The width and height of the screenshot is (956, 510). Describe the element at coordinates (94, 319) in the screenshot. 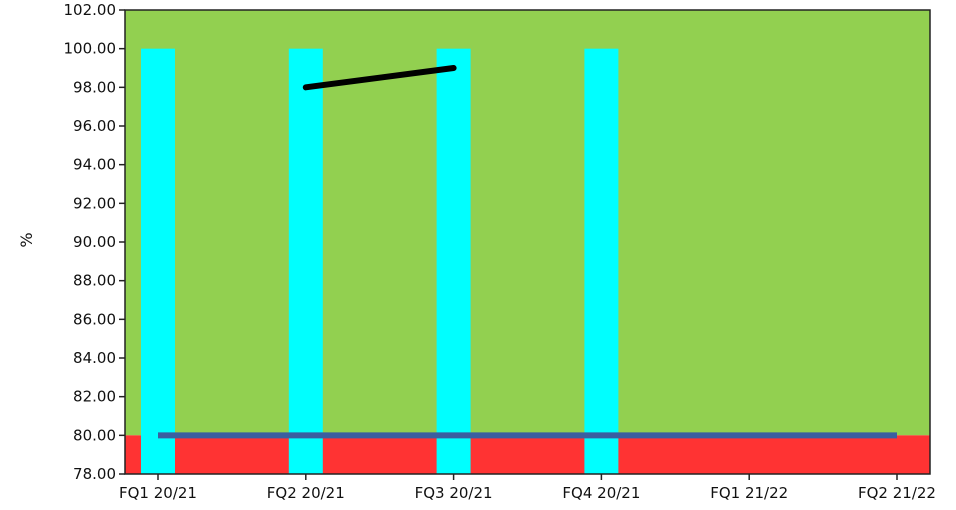

I see `y-tick-label-4: 86.00` at that location.